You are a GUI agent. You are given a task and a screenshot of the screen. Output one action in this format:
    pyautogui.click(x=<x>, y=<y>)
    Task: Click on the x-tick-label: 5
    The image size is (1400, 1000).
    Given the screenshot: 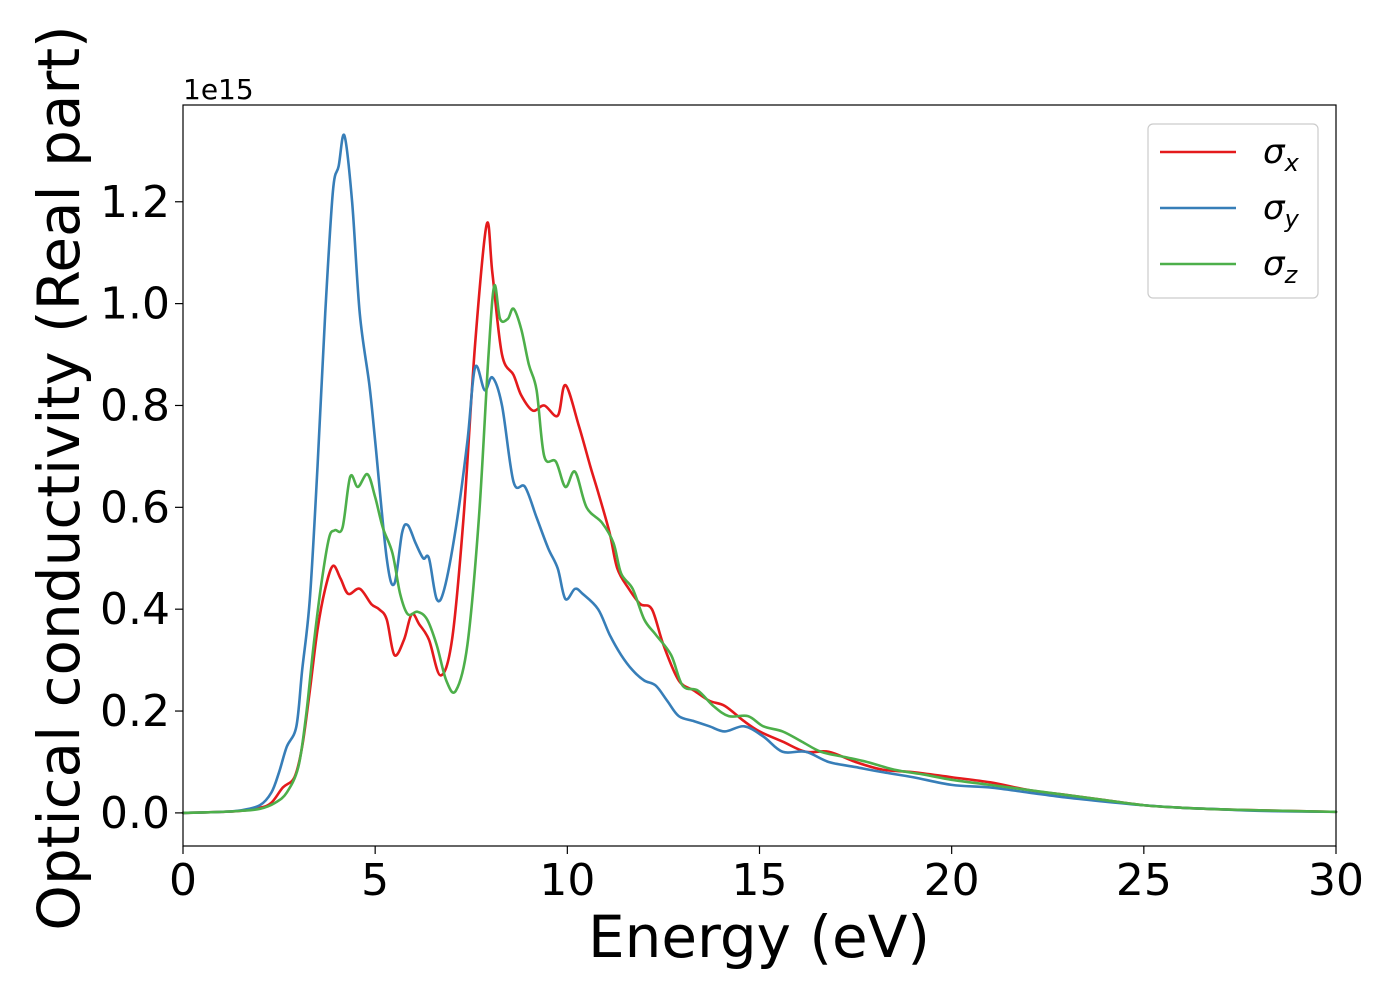 What is the action you would take?
    pyautogui.click(x=375, y=880)
    